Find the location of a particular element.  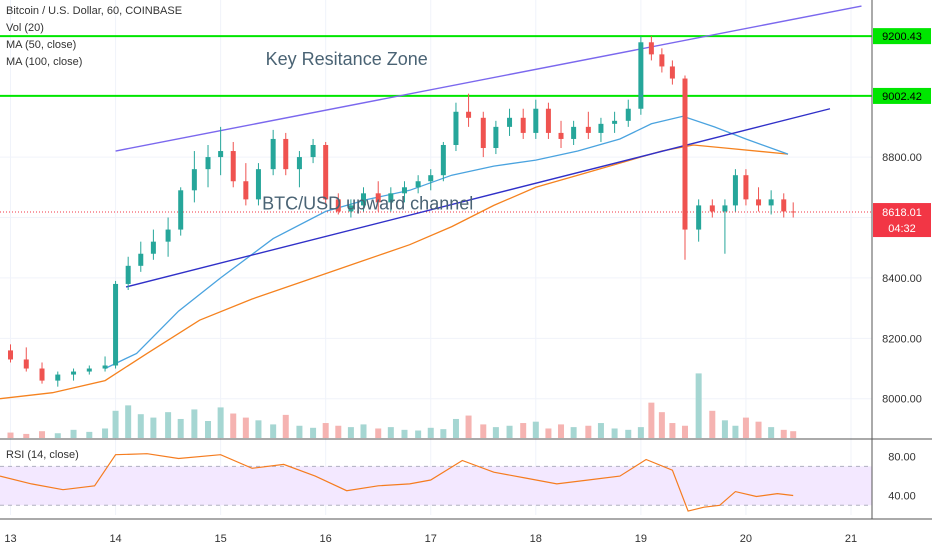

resistance-price-label: 9200.43 is located at coordinates (902, 37).